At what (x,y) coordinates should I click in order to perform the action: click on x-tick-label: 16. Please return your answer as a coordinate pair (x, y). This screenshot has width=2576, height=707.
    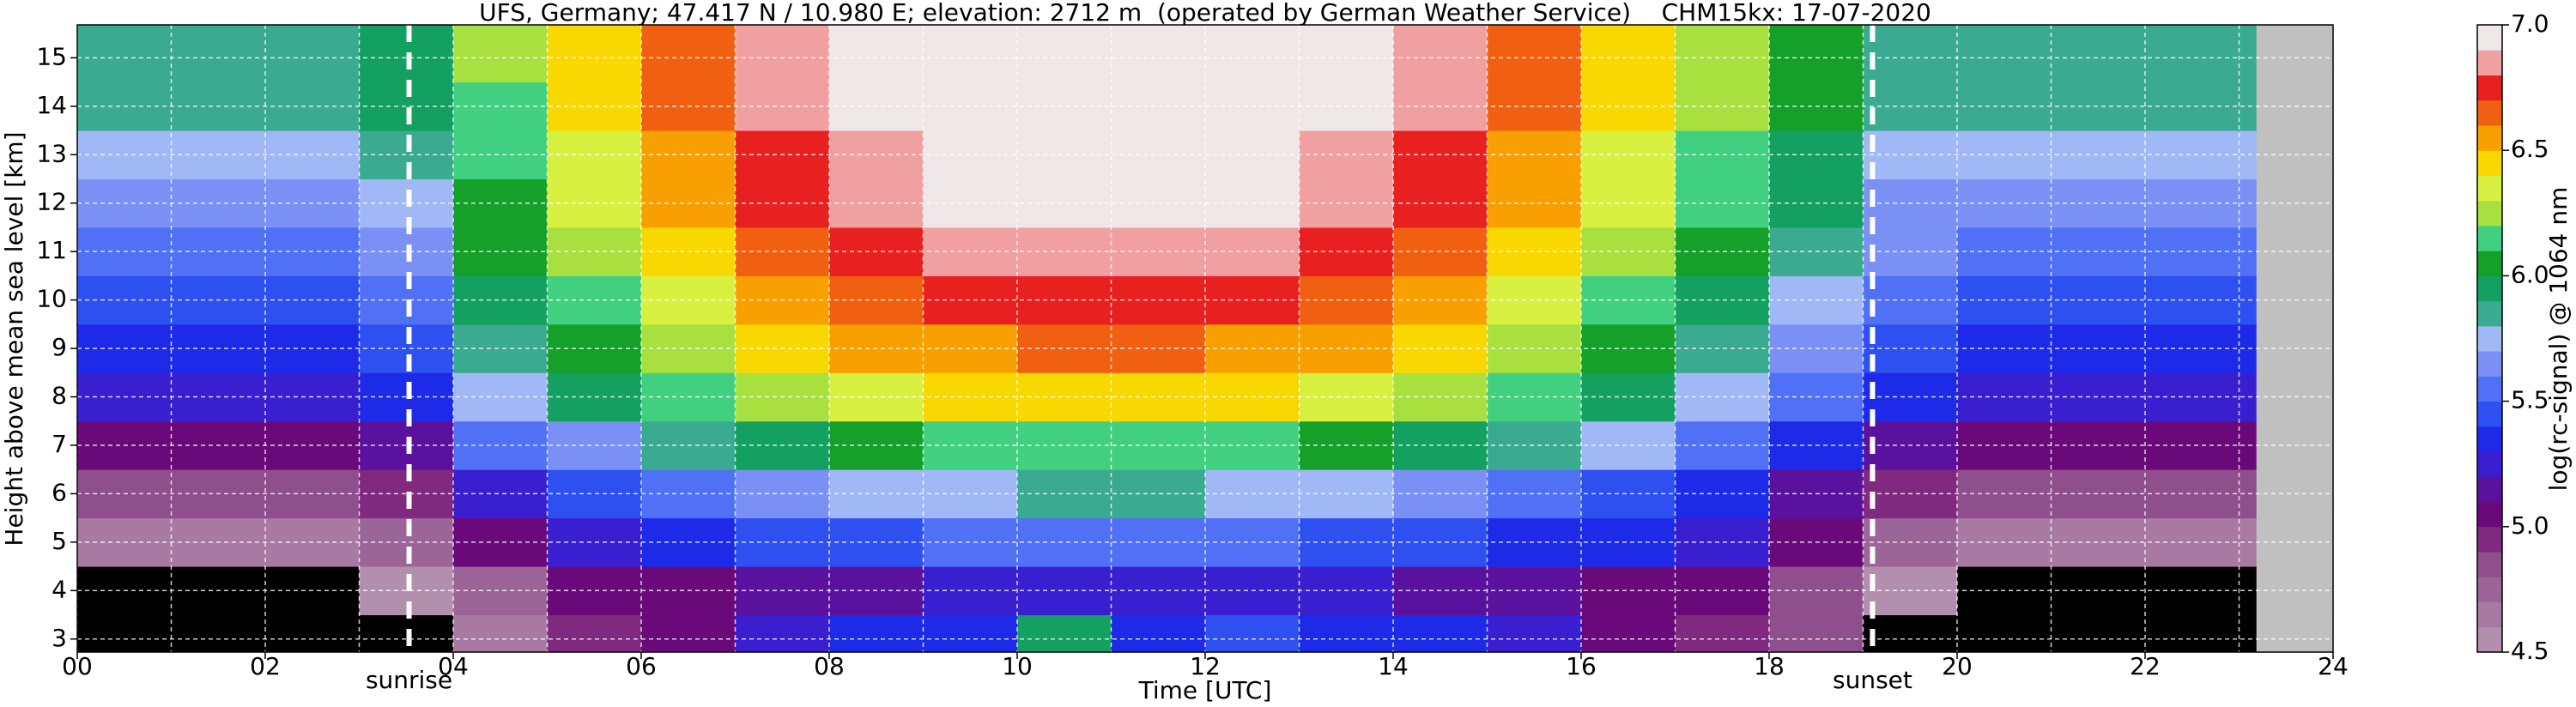
    Looking at the image, I should click on (1581, 666).